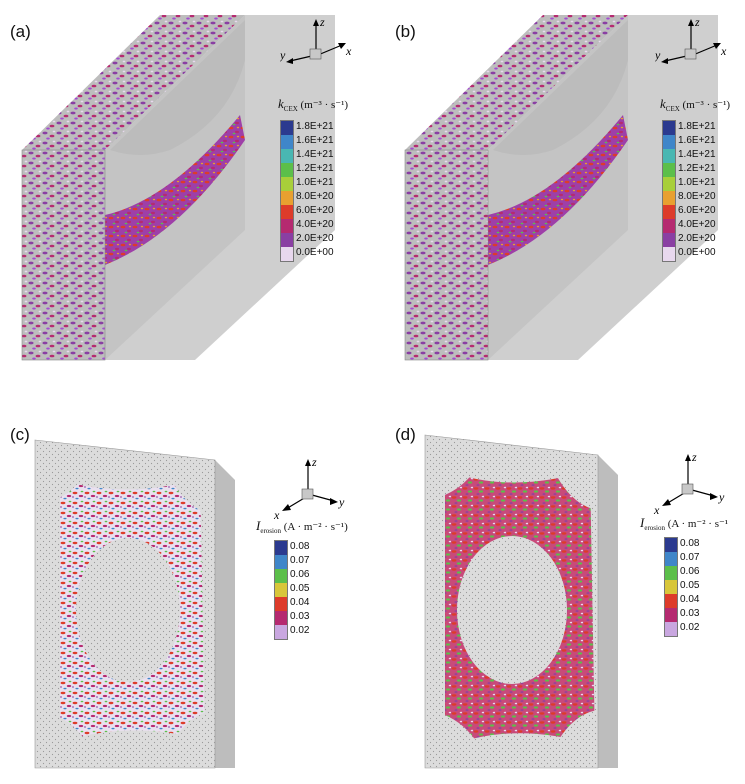 The width and height of the screenshot is (745, 784). I want to click on axes-triad-c: z x y, so click(309, 488).